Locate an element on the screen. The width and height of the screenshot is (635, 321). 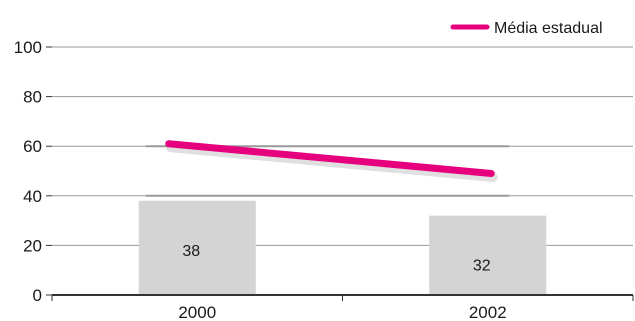
x-tick-label-2000: 2000 is located at coordinates (197, 312).